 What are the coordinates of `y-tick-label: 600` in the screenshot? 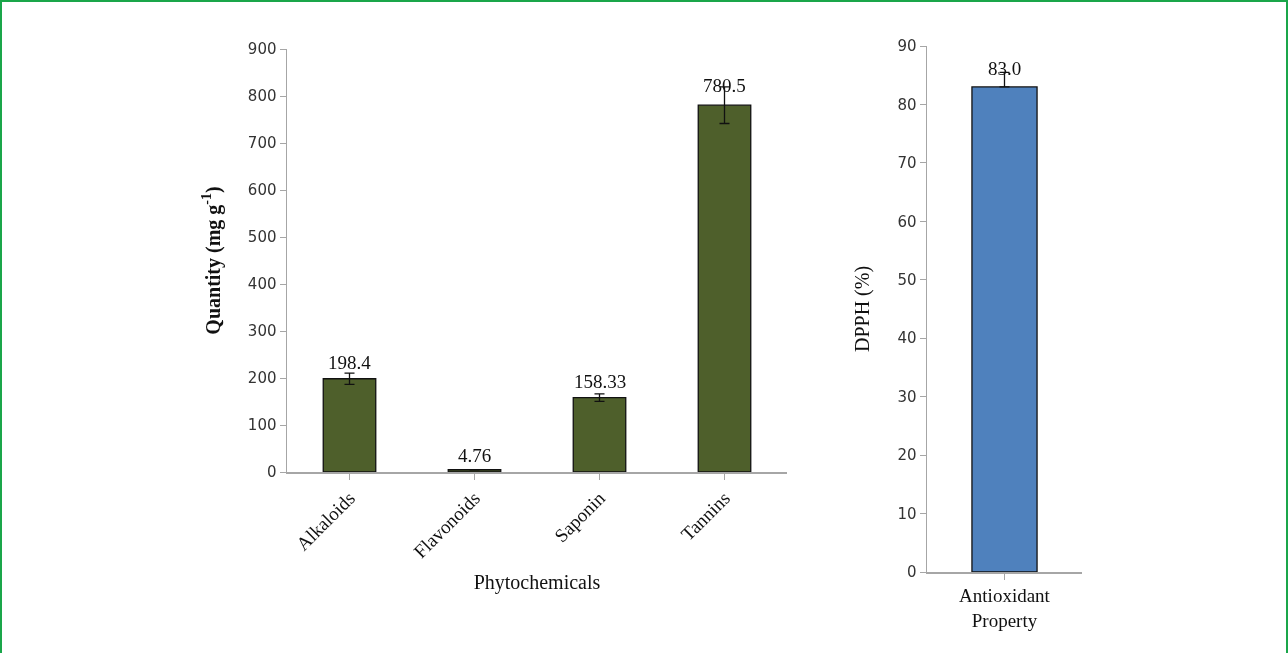 It's located at (262, 190).